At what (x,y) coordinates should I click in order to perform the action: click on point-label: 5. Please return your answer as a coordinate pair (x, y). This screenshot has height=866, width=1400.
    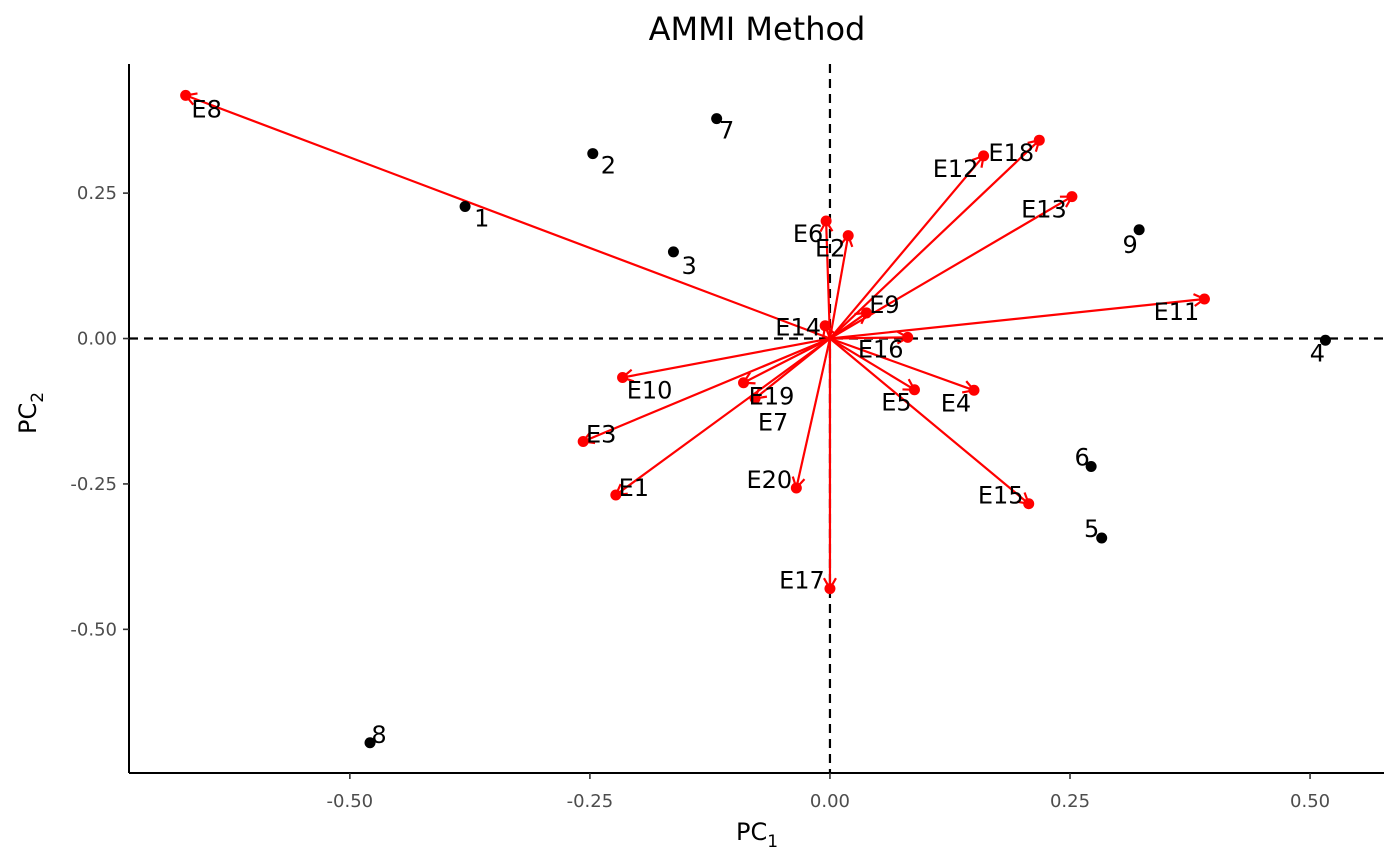
    Looking at the image, I should click on (1091, 529).